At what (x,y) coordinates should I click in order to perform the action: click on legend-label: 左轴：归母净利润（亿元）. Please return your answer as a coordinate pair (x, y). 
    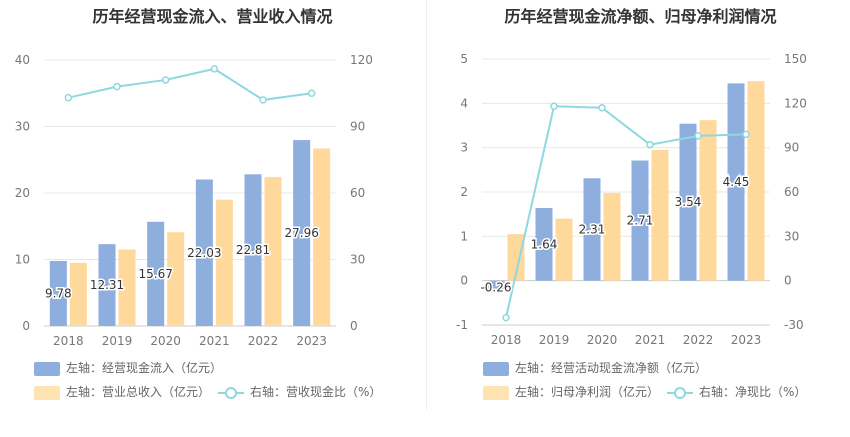
    Looking at the image, I should click on (587, 392).